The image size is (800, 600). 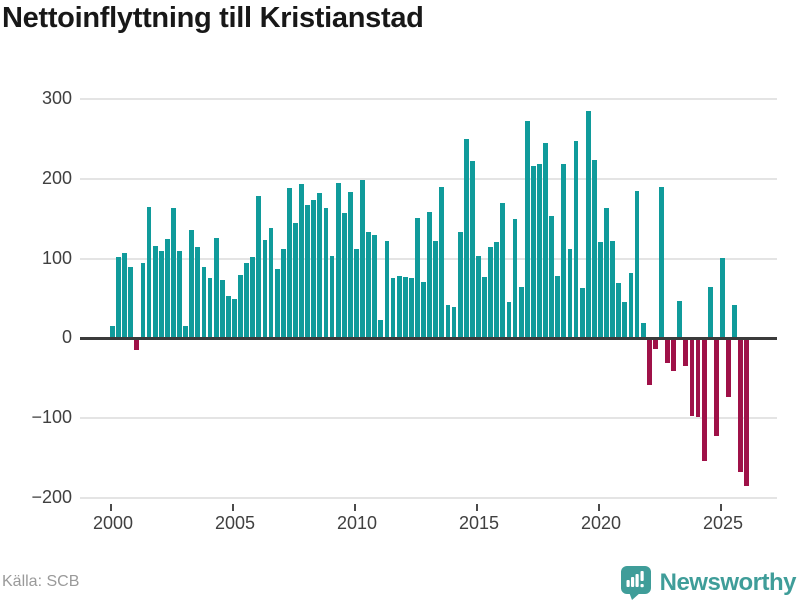 What do you see at coordinates (247, 301) in the screenshot?
I see `bar-2005-Q3` at bounding box center [247, 301].